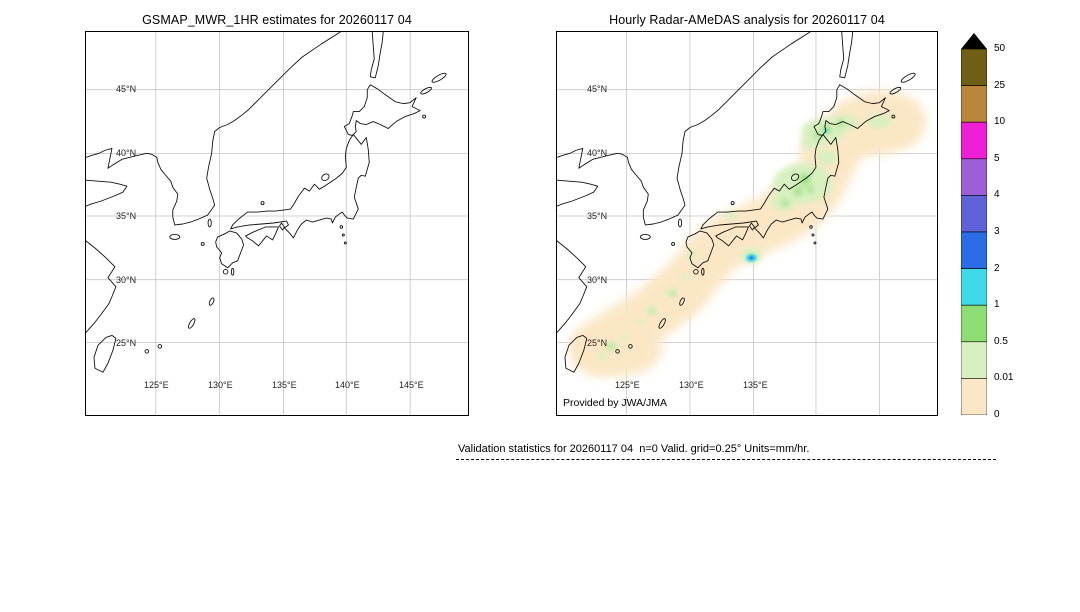  I want to click on colorbar-tick: 50, so click(1000, 48).